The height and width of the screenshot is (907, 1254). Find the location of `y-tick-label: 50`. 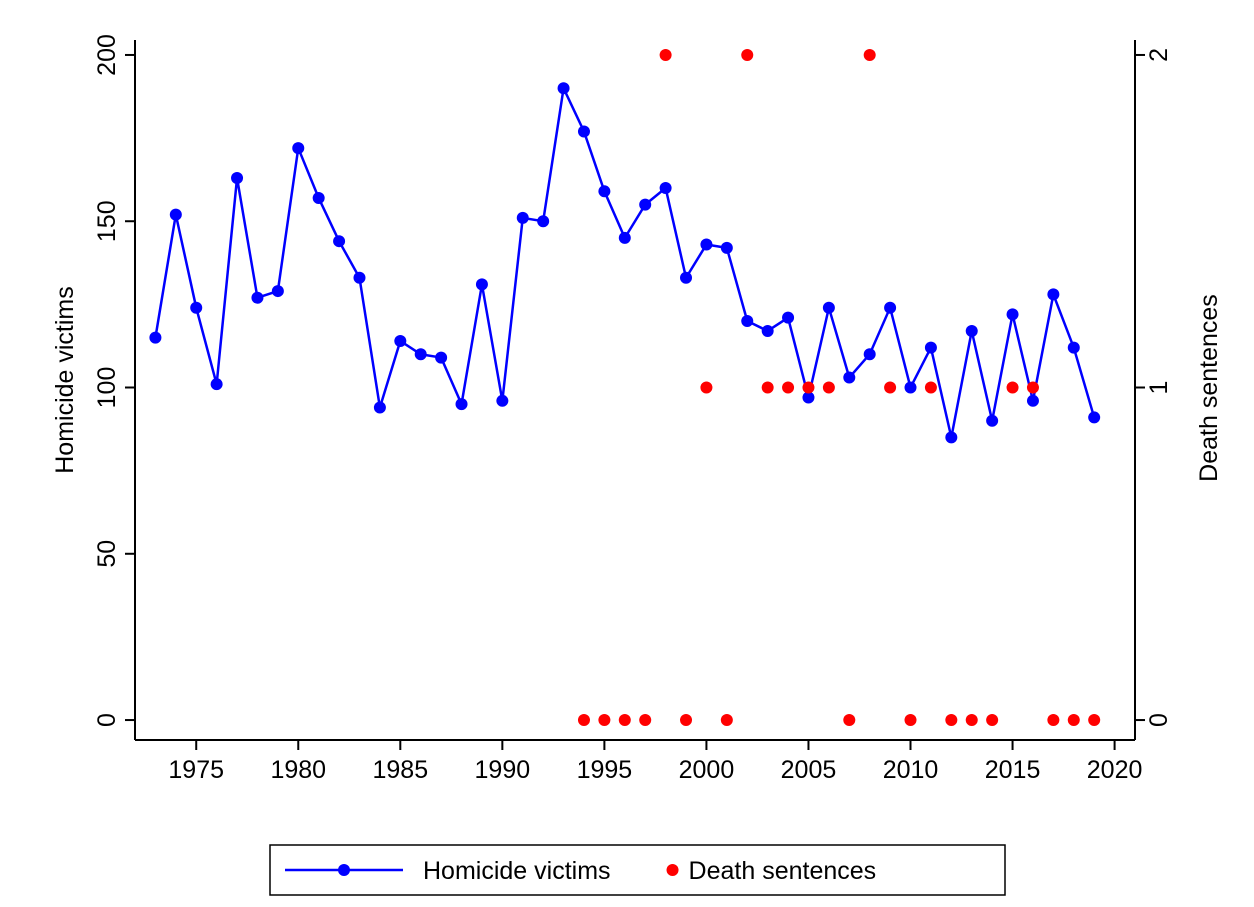

y-tick-label: 50 is located at coordinates (107, 554).